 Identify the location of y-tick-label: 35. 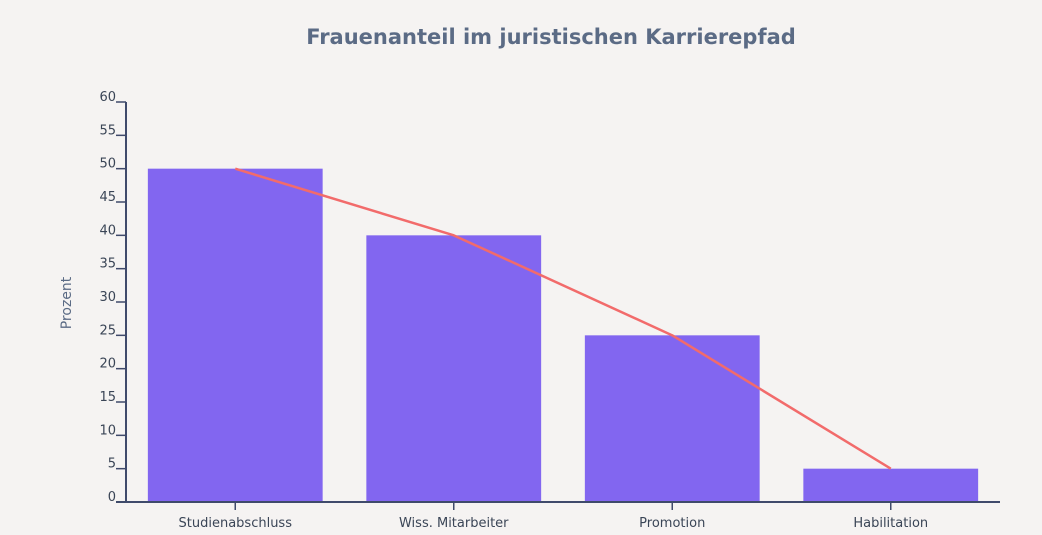
(107, 264).